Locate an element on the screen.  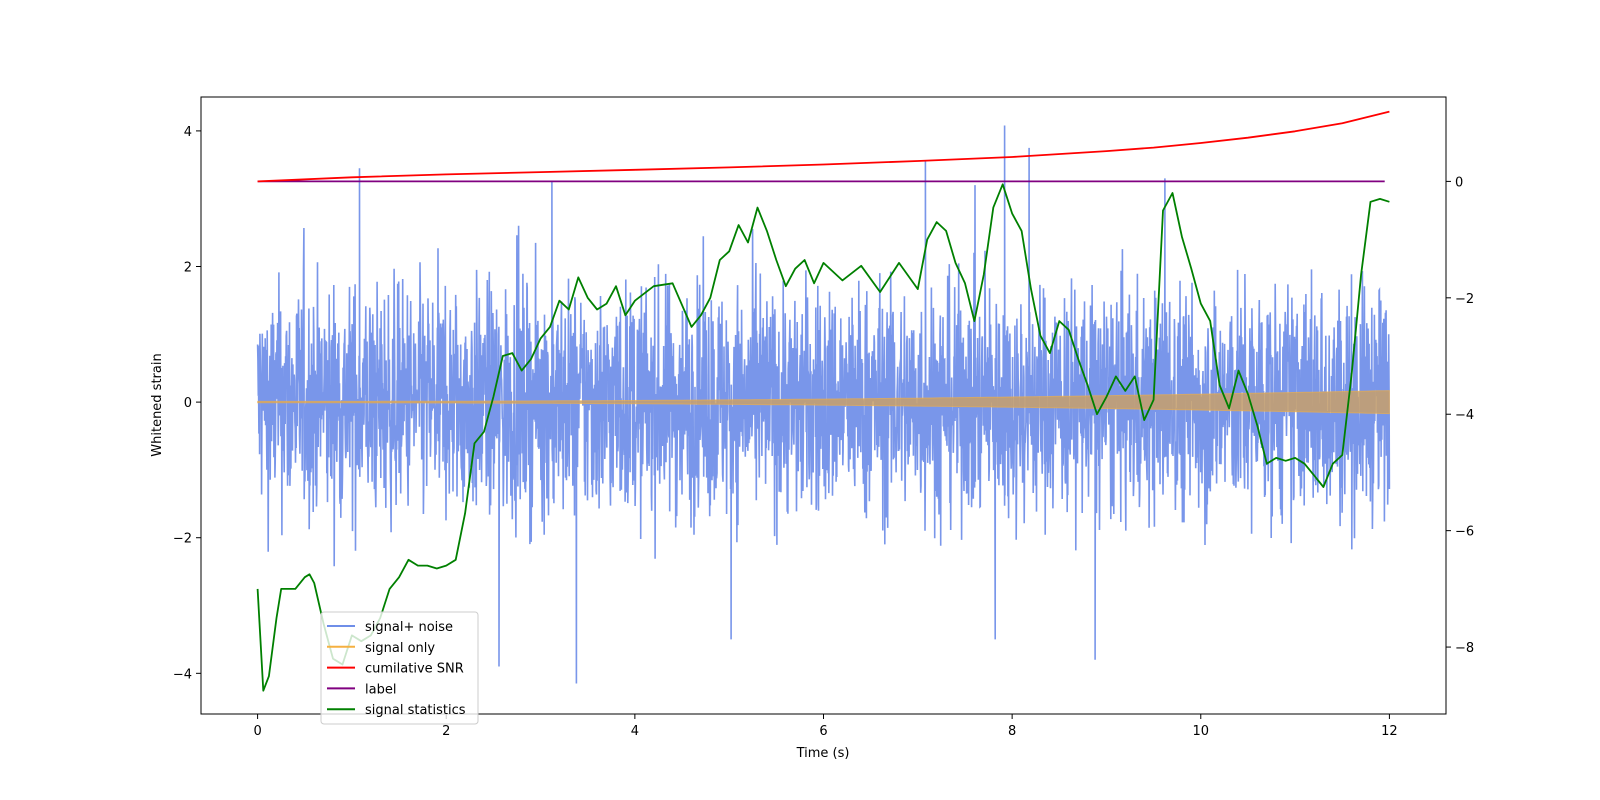
x-tick-label: 0 is located at coordinates (257, 731).